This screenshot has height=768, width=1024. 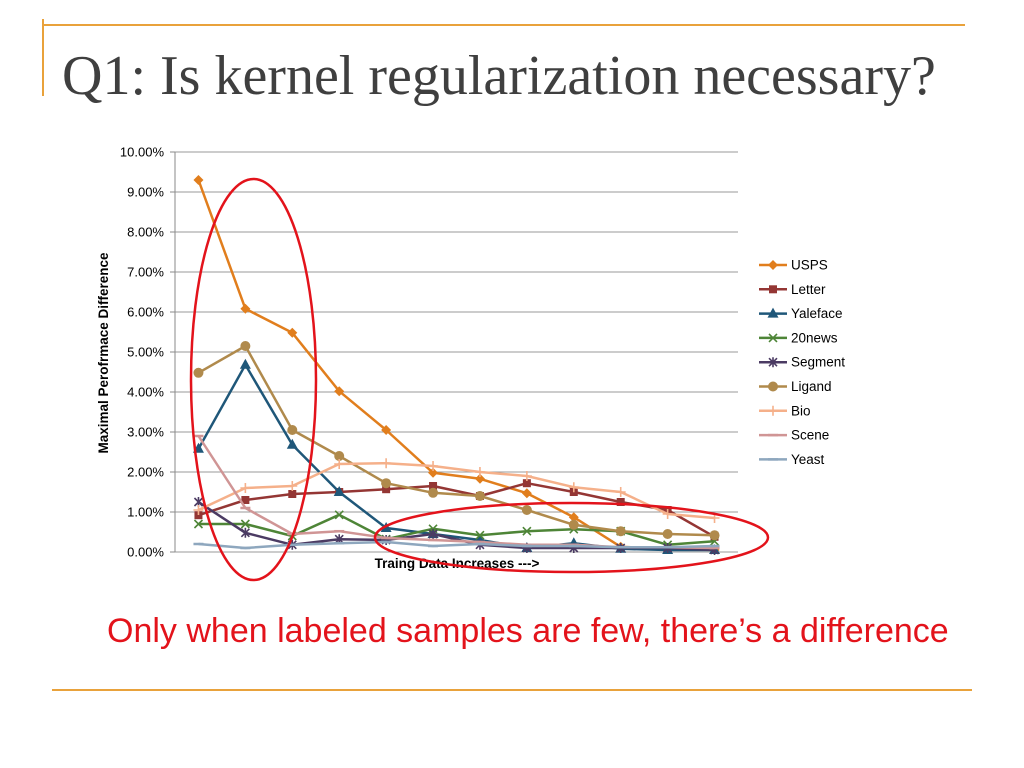 I want to click on legend-item-usps: USPS, so click(x=793, y=265).